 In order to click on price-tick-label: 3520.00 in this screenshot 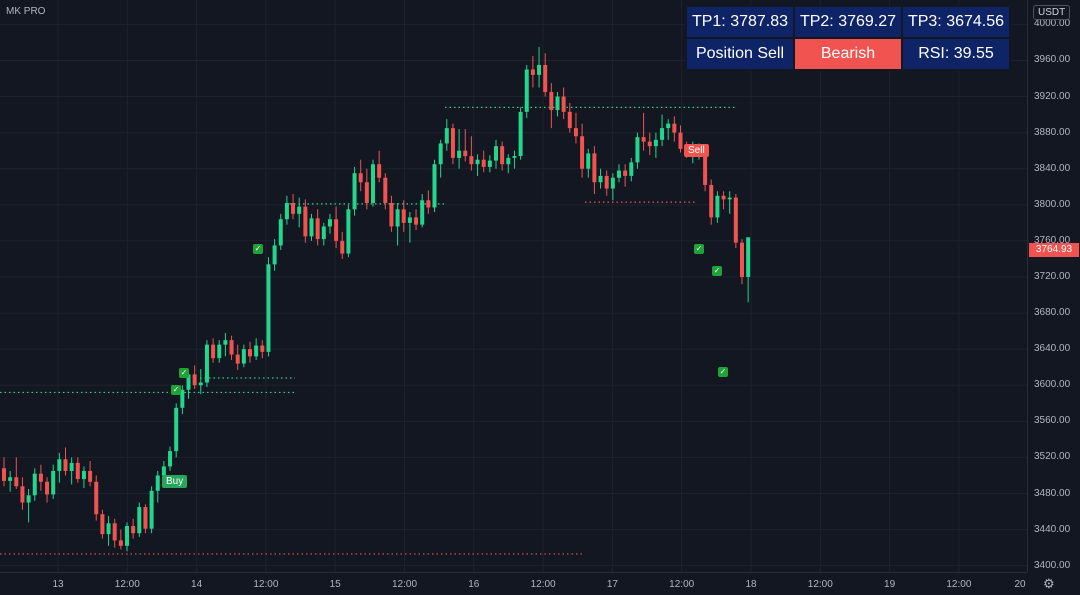, I will do `click(1052, 457)`.